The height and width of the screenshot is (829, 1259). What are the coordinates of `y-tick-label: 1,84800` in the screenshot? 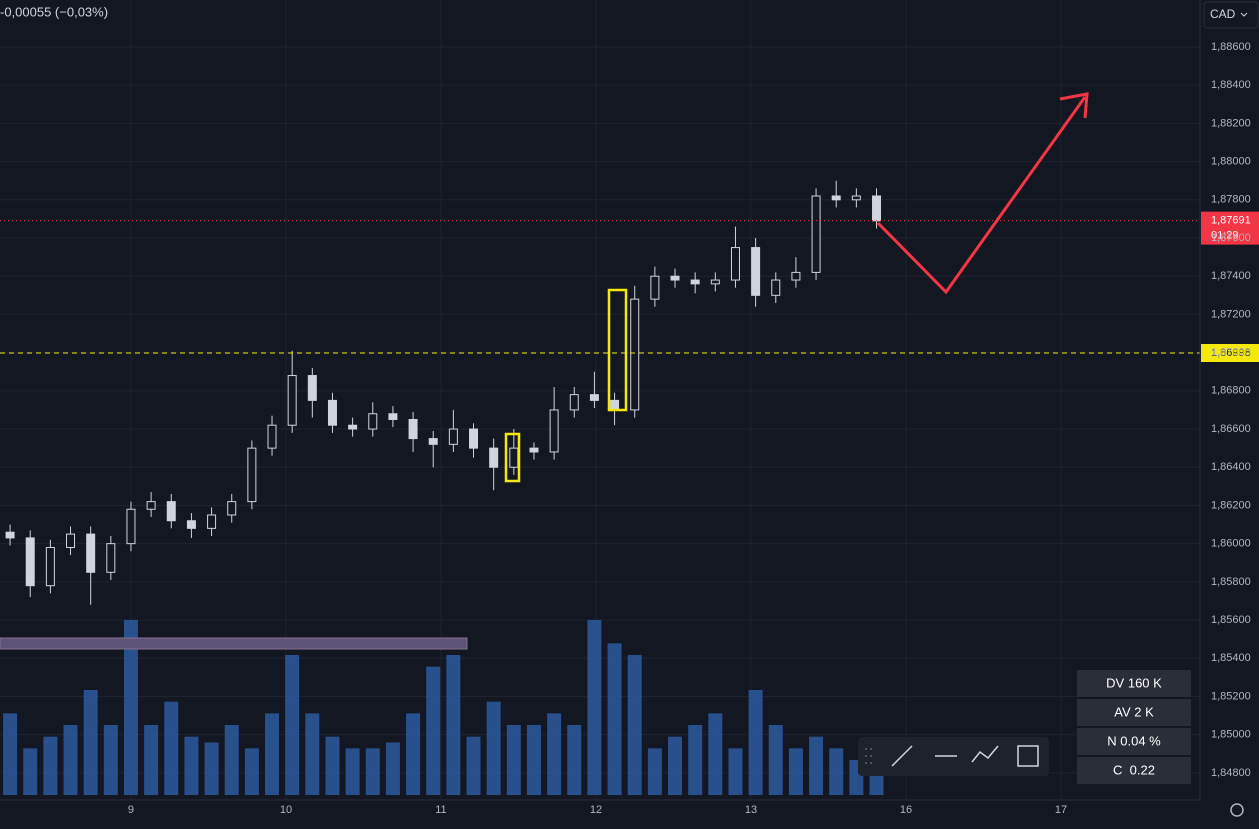 It's located at (1231, 773).